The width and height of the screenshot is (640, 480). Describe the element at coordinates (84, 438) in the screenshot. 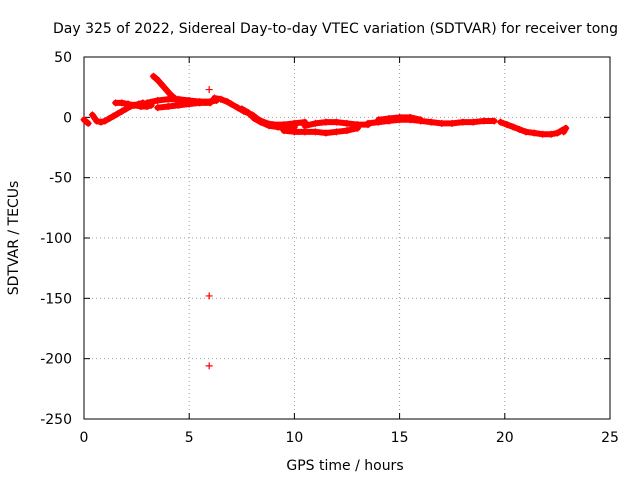

I see `x-tick-label: 0` at that location.